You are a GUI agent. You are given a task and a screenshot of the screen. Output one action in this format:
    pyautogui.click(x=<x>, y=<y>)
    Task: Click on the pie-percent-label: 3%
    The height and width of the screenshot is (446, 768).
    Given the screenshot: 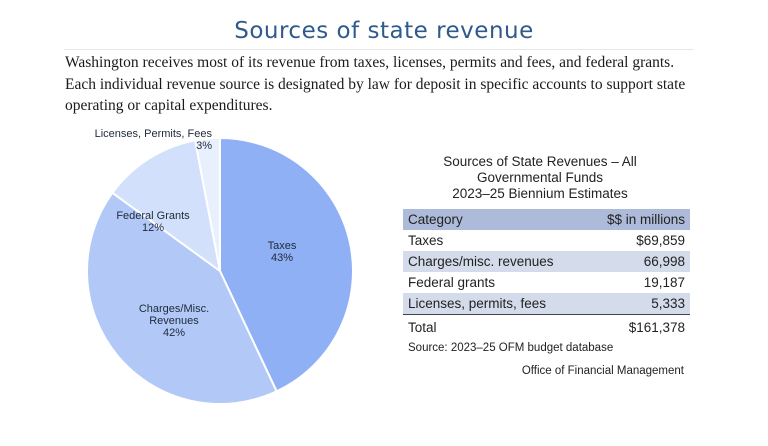 What is the action you would take?
    pyautogui.click(x=204, y=146)
    